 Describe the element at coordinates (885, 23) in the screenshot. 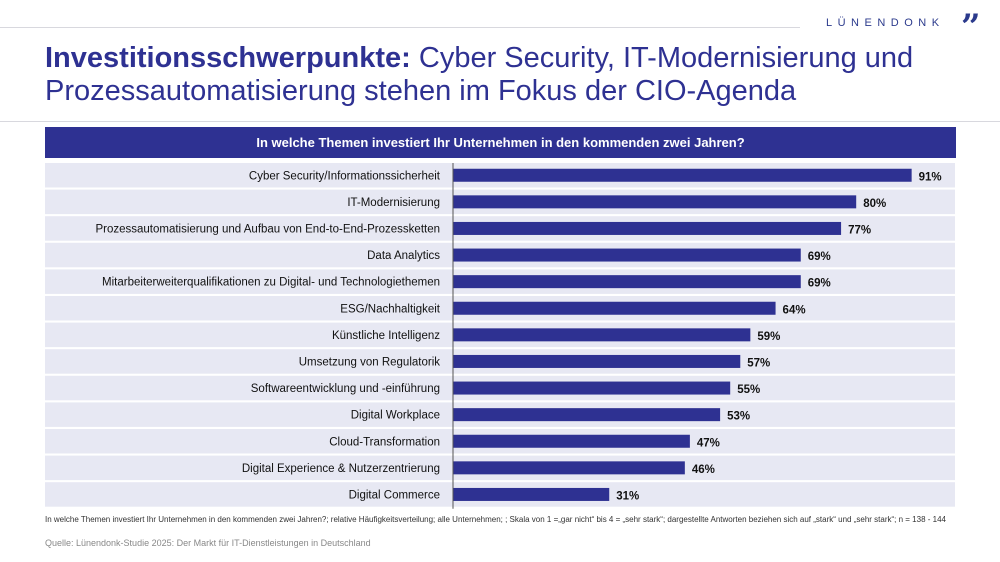

I see `brand-logo-text: LÜNENDONK` at that location.